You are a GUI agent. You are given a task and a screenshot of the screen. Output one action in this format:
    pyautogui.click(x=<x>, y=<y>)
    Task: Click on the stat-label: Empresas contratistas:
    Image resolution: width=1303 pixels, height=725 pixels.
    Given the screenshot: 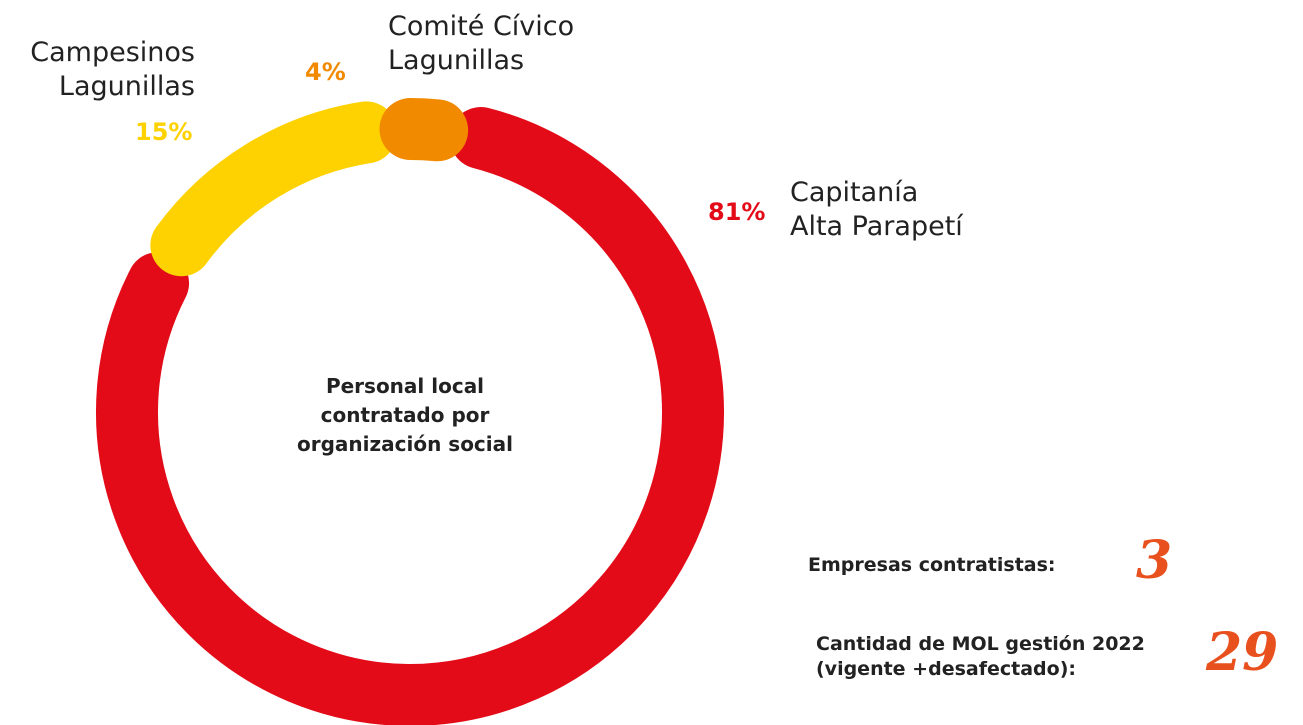 What is the action you would take?
    pyautogui.click(x=932, y=565)
    